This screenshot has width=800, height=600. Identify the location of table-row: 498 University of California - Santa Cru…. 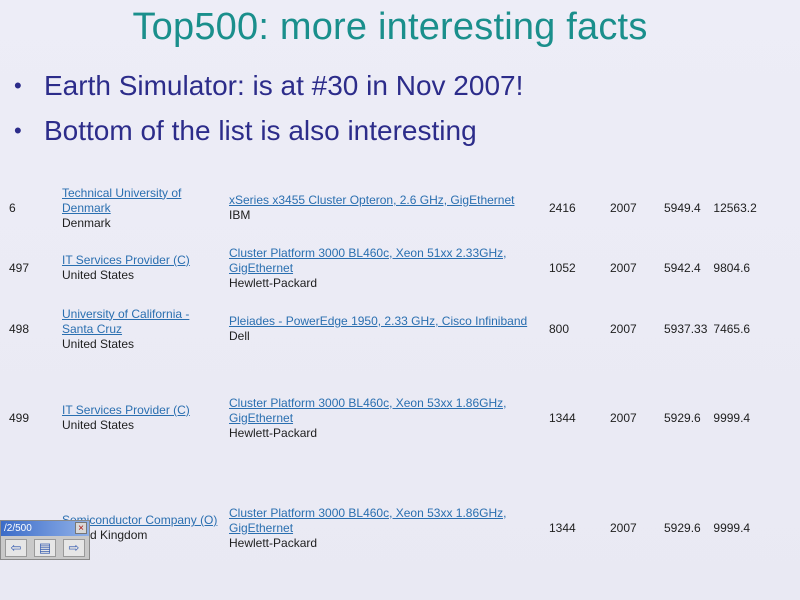
(391, 329).